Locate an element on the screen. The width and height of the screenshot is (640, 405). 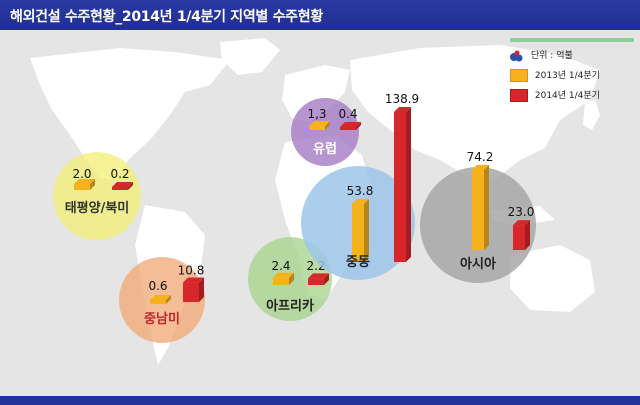
legend: 단위 : 억불 2013년 1/4분기 2014년 1/4분기 is located at coordinates (572, 72).